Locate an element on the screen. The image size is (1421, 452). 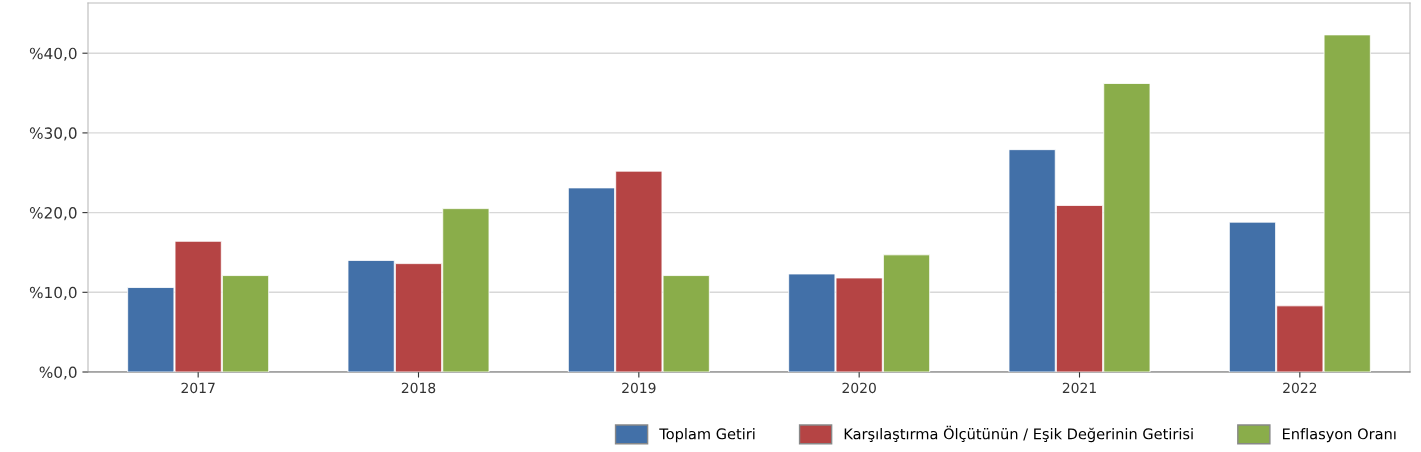
x-tick-label: 2017 is located at coordinates (198, 388).